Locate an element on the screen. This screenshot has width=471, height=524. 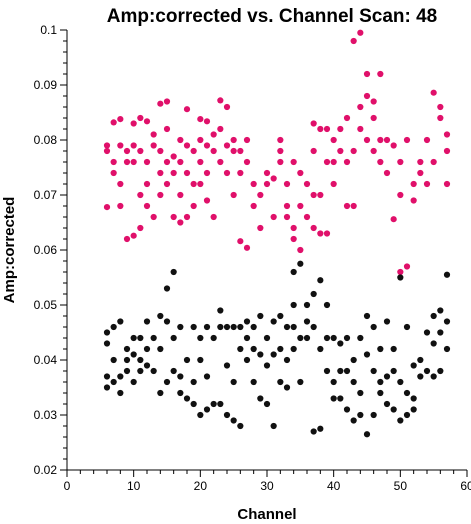
x-tick-label: 10 is located at coordinates (134, 486).